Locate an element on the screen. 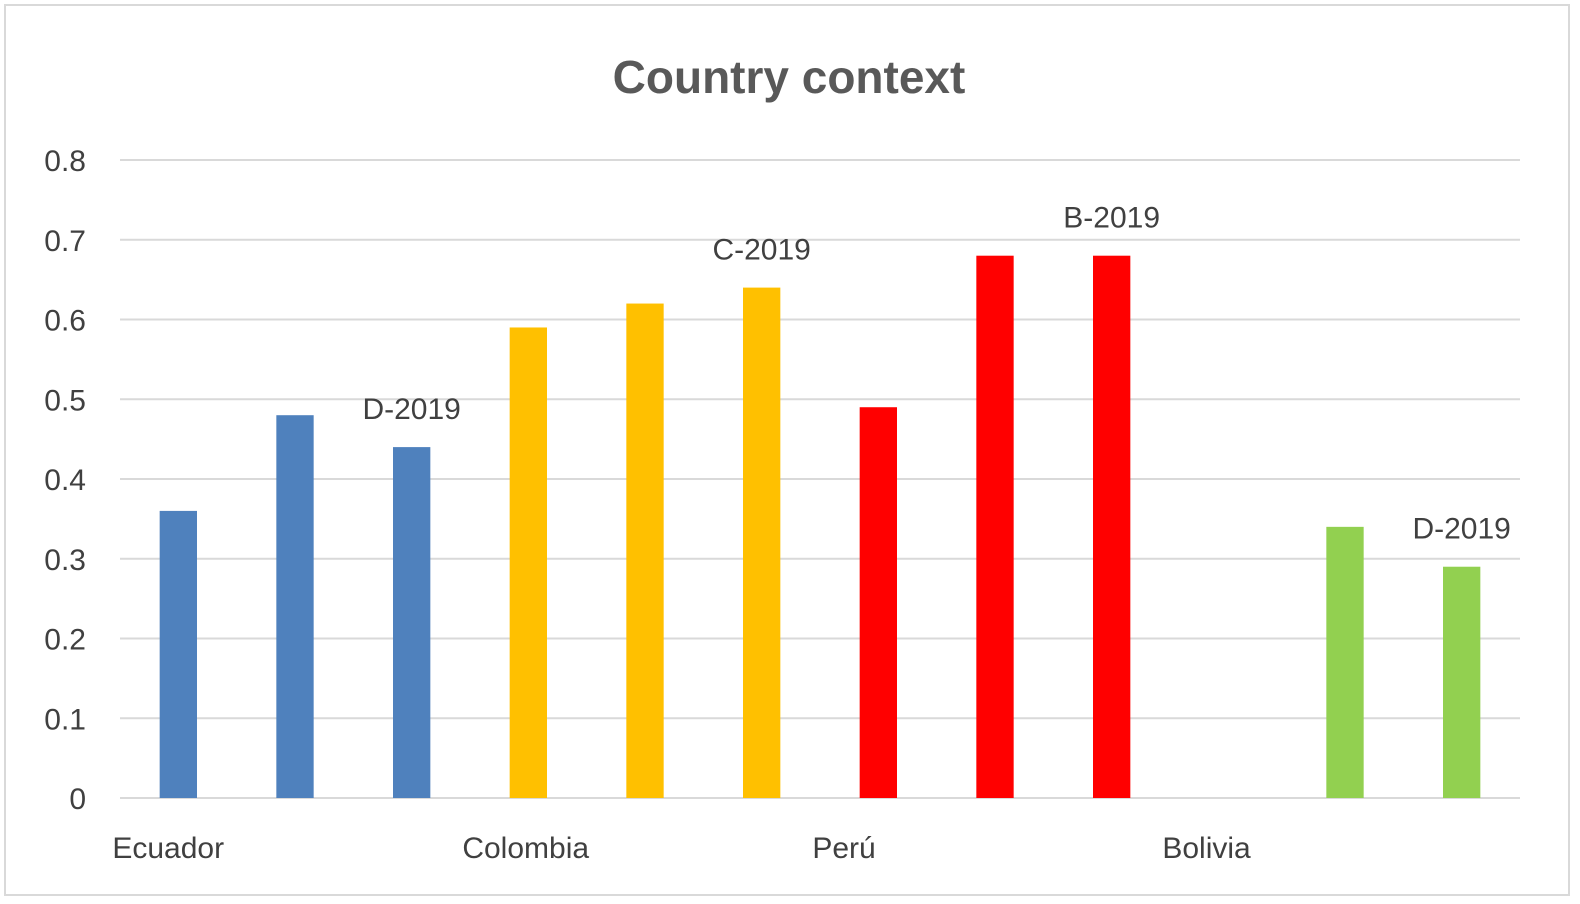 This screenshot has height=904, width=1580. y-tick-label: 0.8 is located at coordinates (65, 161).